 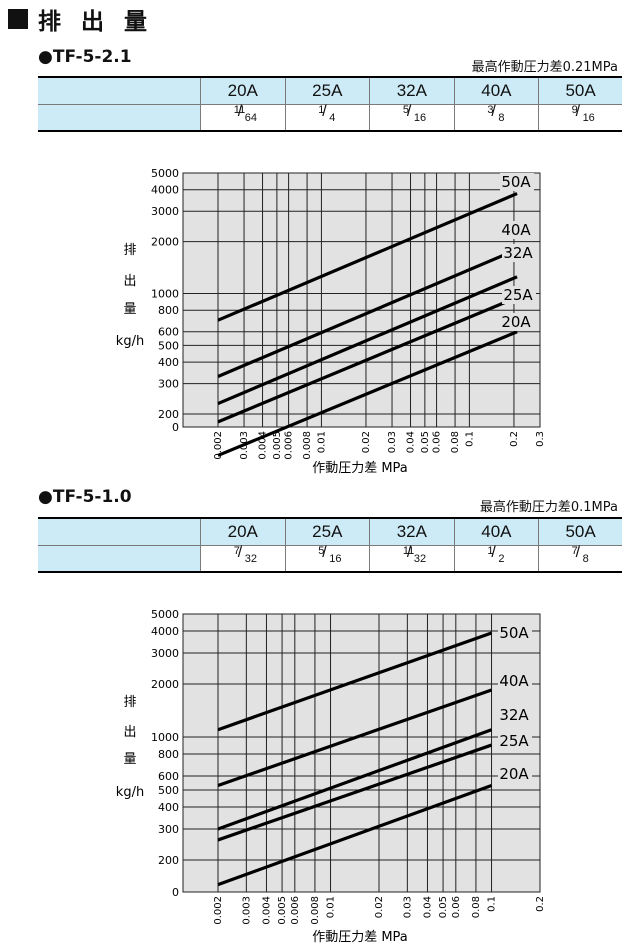 What do you see at coordinates (266, 910) in the screenshot?
I see `x-tick-label: 0.004` at bounding box center [266, 910].